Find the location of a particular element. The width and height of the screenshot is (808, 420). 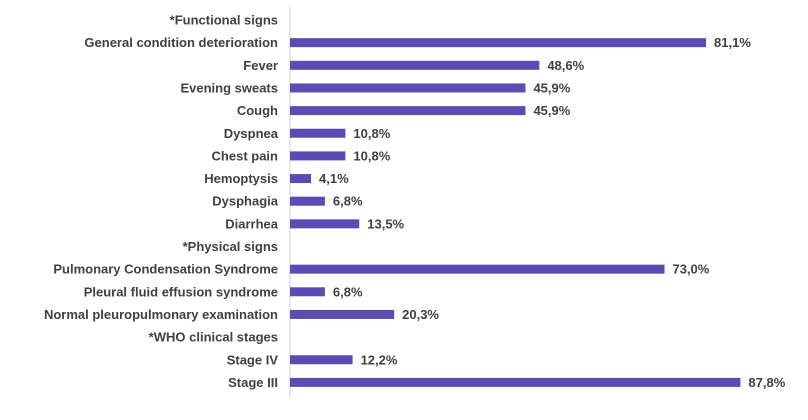

category-label: *Physical signs is located at coordinates (230, 246).